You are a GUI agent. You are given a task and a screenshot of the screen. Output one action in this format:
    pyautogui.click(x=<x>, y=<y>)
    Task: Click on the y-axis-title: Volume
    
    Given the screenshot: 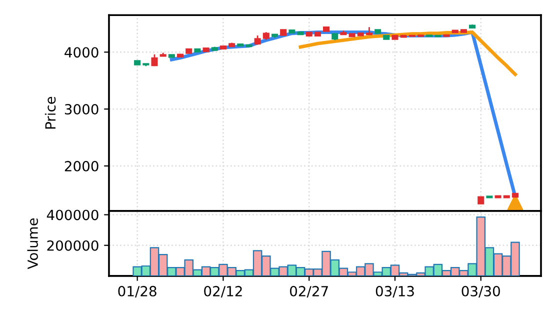 What is the action you would take?
    pyautogui.click(x=32, y=244)
    